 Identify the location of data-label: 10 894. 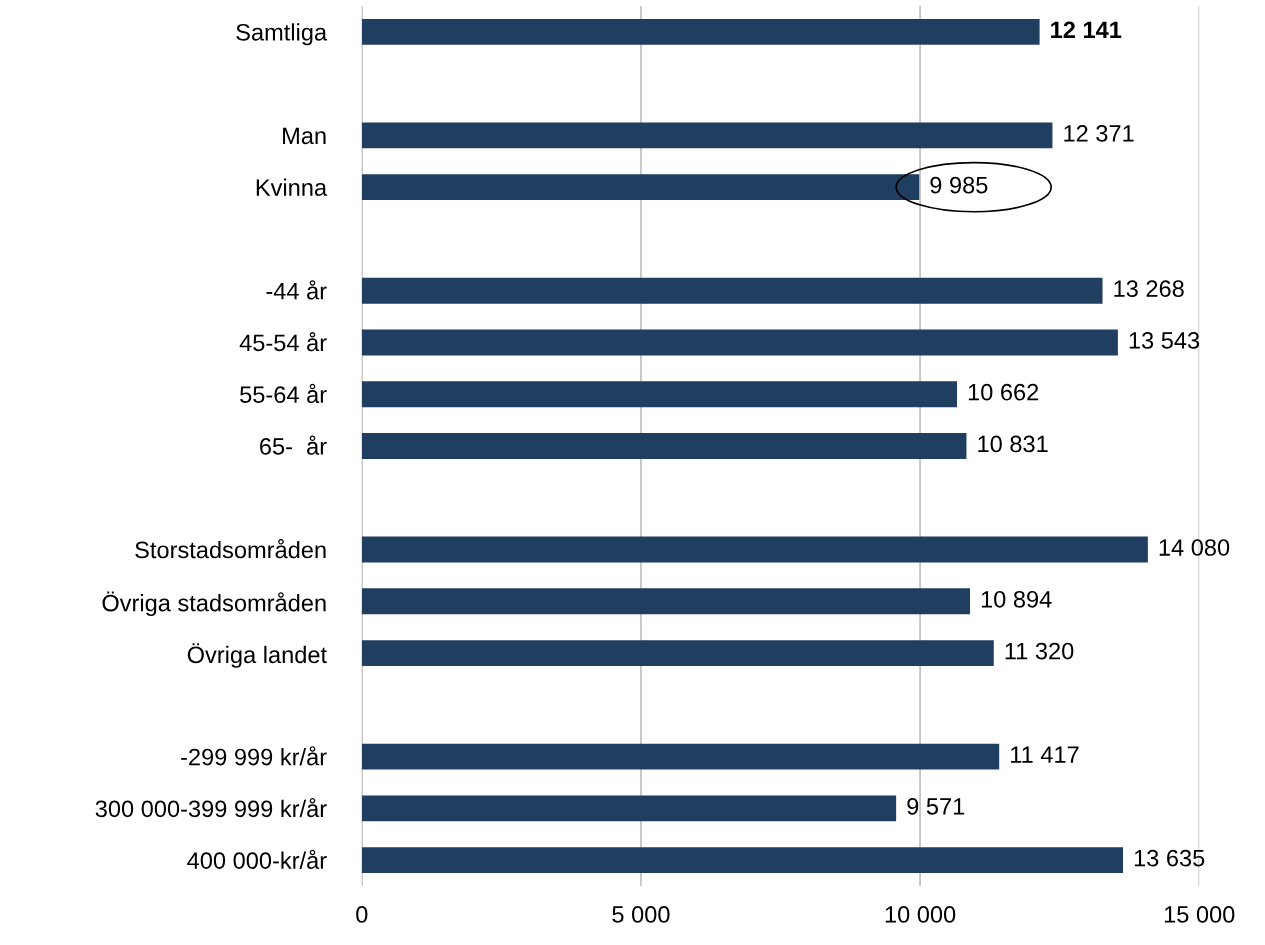
(1016, 599).